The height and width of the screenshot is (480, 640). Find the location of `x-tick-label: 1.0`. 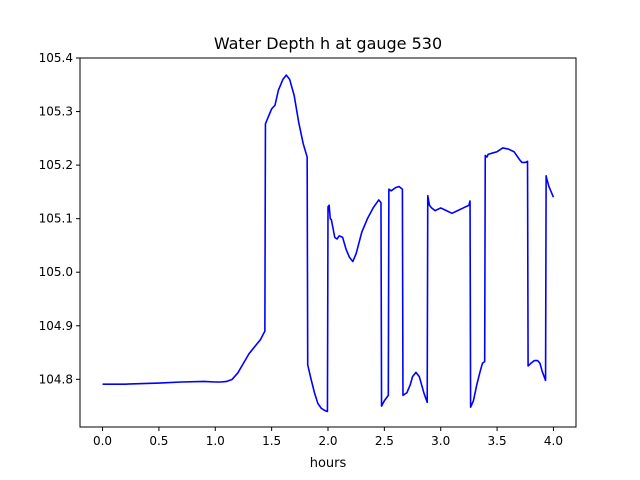

x-tick-label: 1.0 is located at coordinates (215, 441).